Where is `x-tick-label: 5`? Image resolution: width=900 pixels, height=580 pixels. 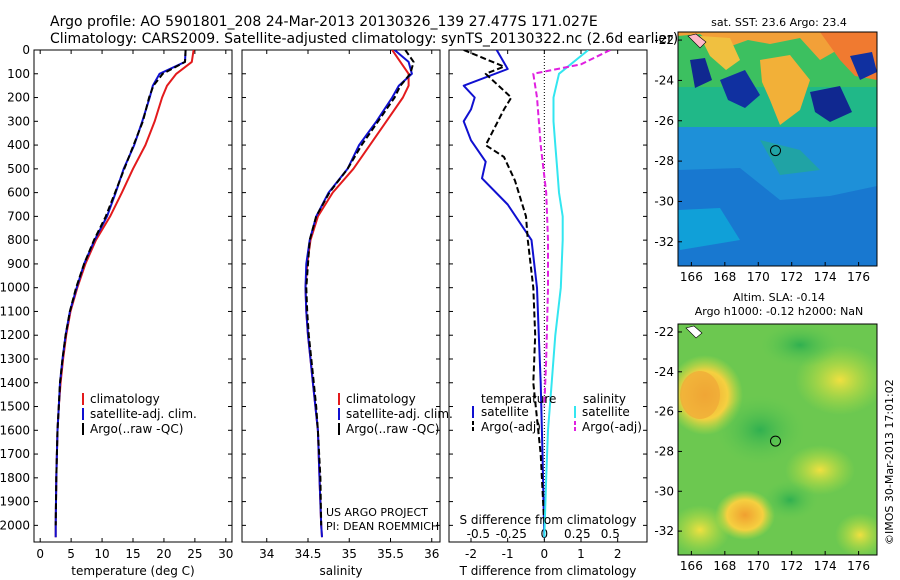 x-tick-label: 5 is located at coordinates (71, 554).